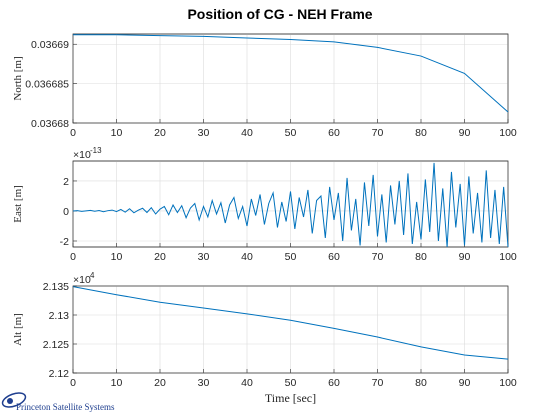  I want to click on y-tick-label: 2.135, so click(56, 287).